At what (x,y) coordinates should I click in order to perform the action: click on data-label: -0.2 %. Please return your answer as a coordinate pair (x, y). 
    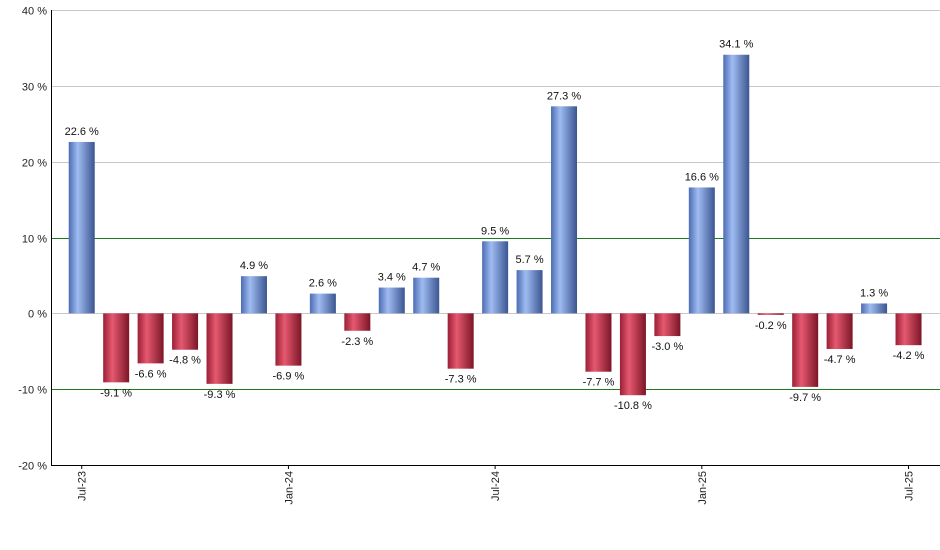
    Looking at the image, I should click on (771, 326).